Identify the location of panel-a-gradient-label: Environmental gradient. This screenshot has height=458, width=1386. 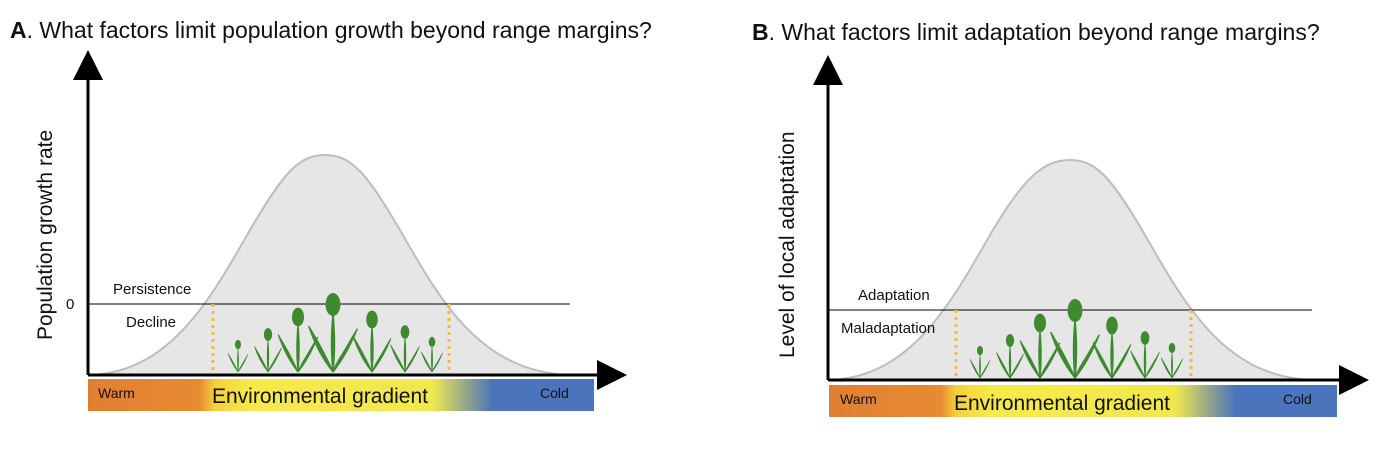
(320, 396).